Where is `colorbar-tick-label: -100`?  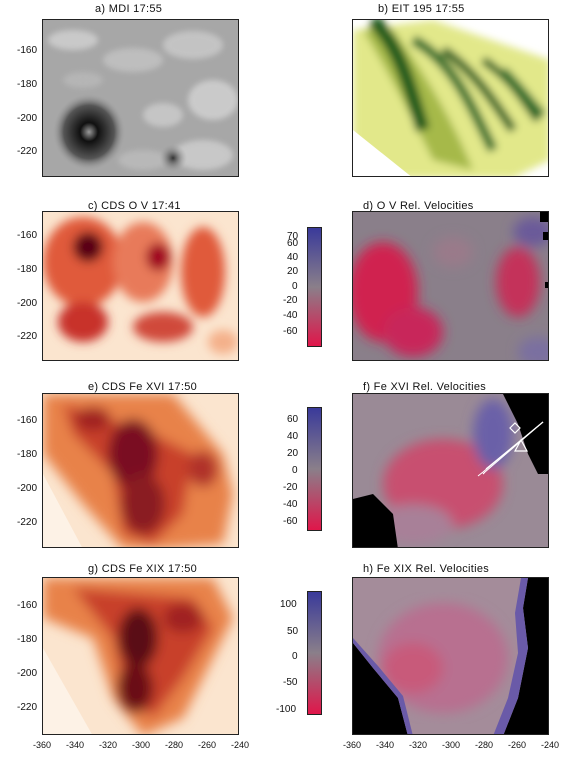 colorbar-tick-label: -100 is located at coordinates (286, 709).